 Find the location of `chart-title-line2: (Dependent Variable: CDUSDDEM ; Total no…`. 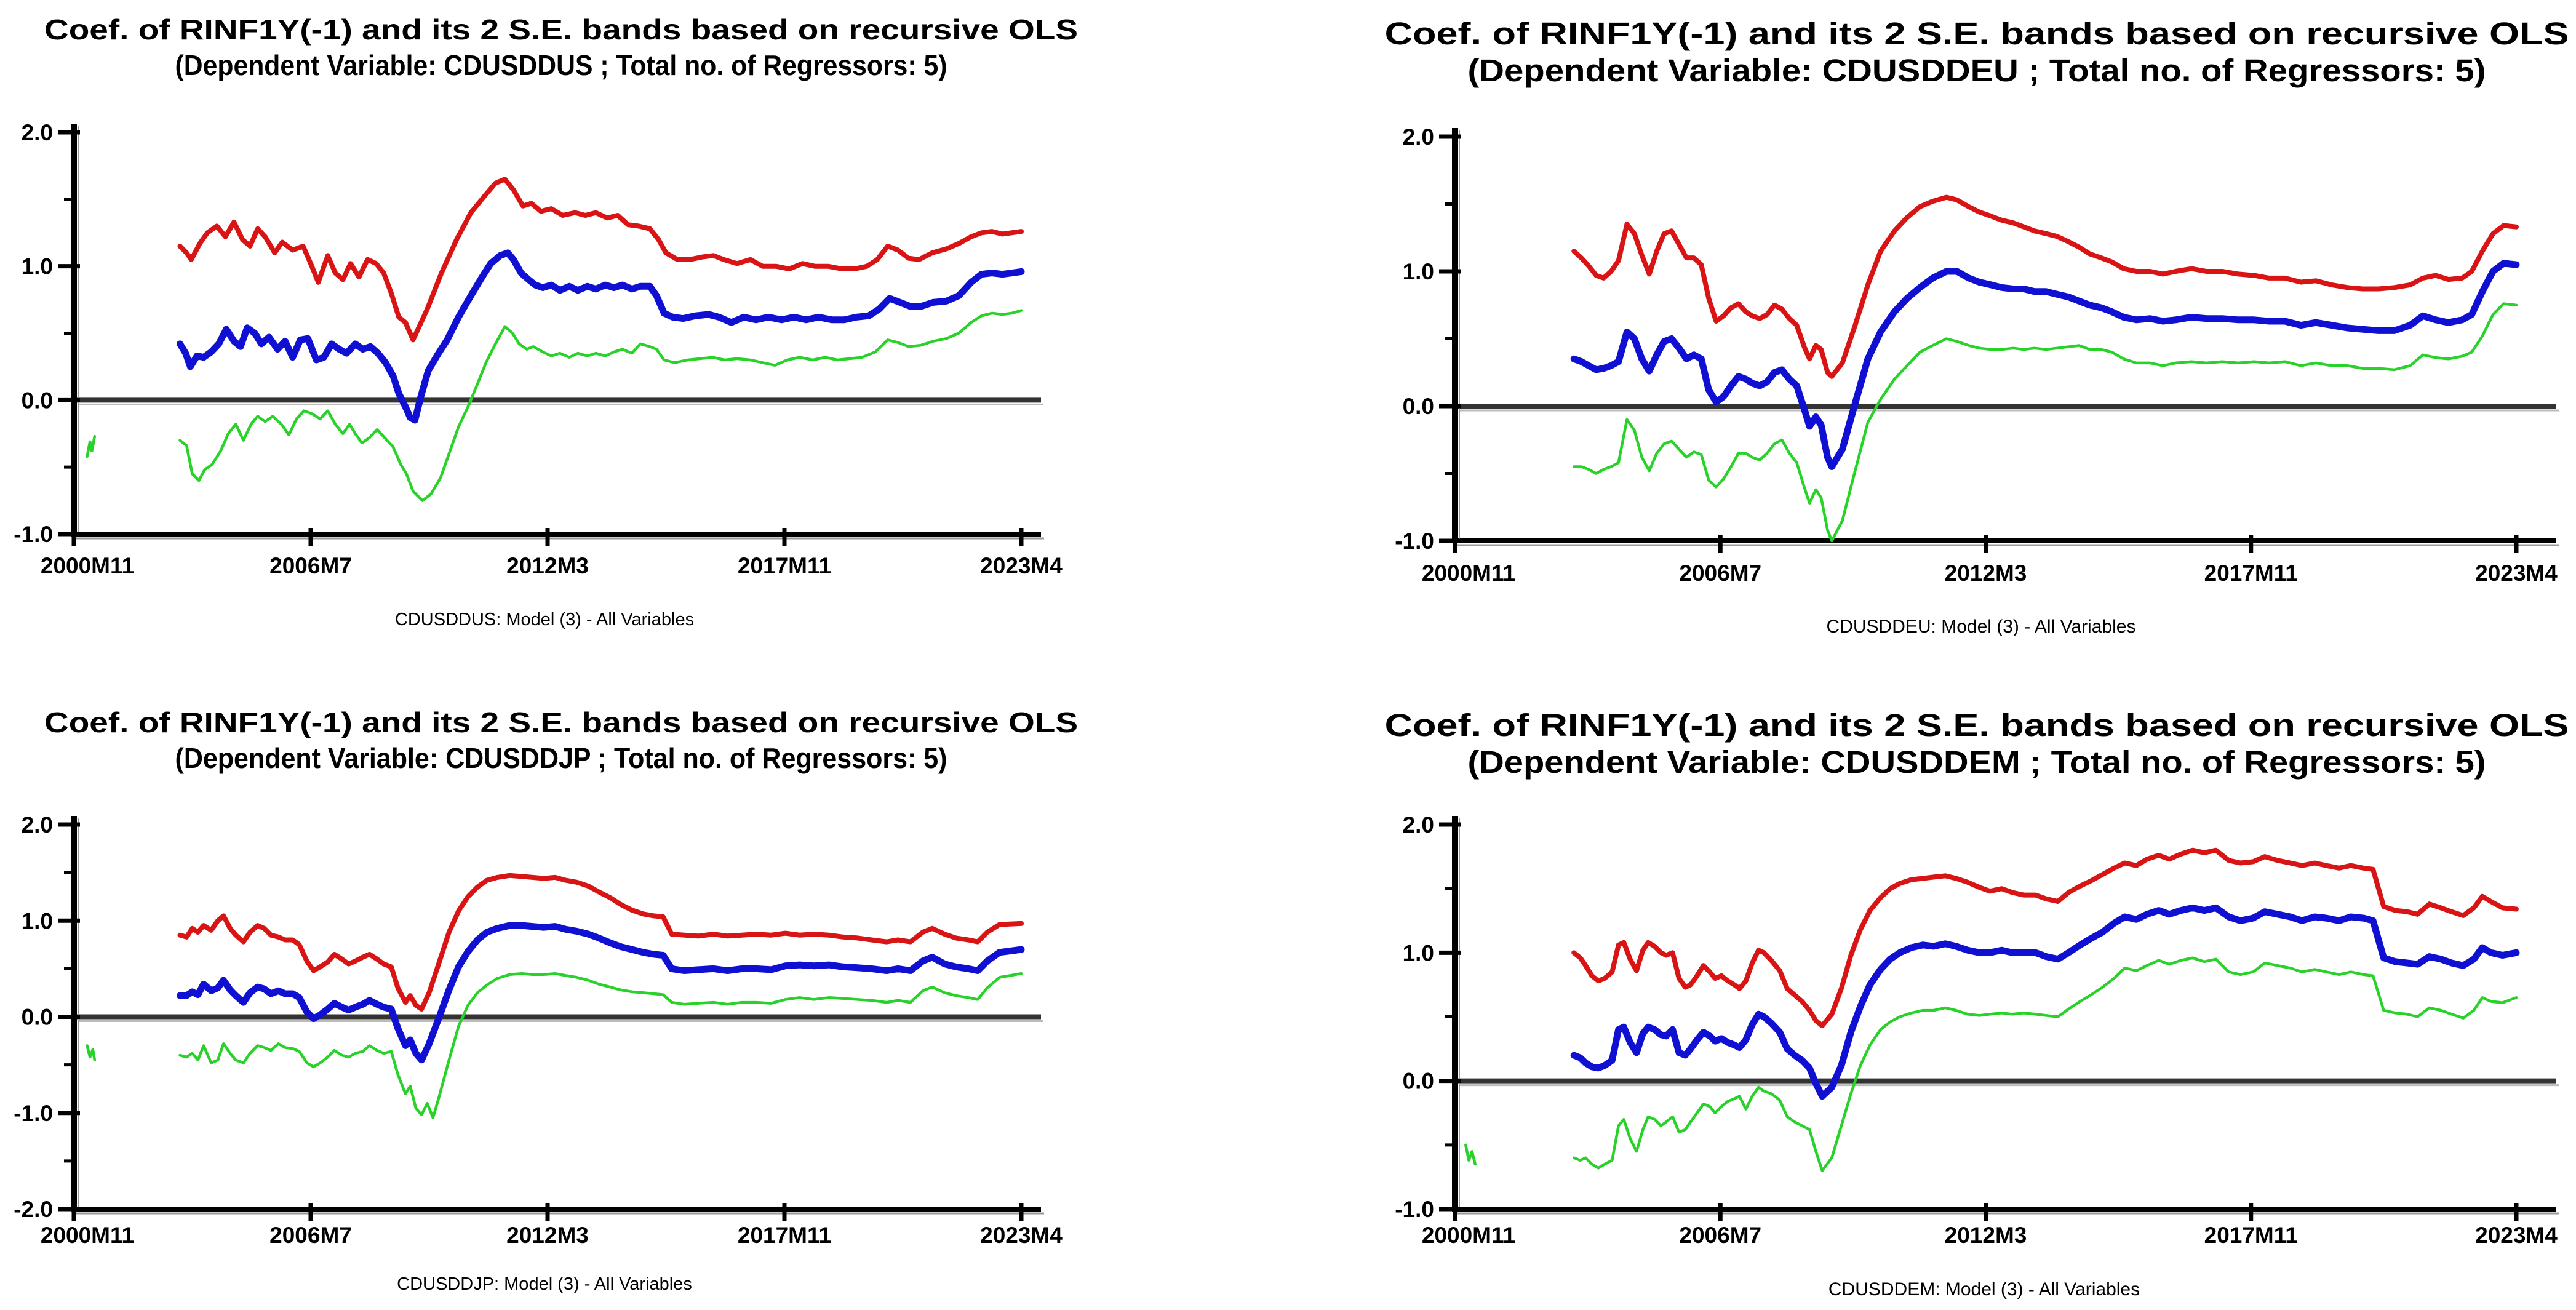

chart-title-line2: (Dependent Variable: CDUSDDEM ; Total no… is located at coordinates (1977, 762).